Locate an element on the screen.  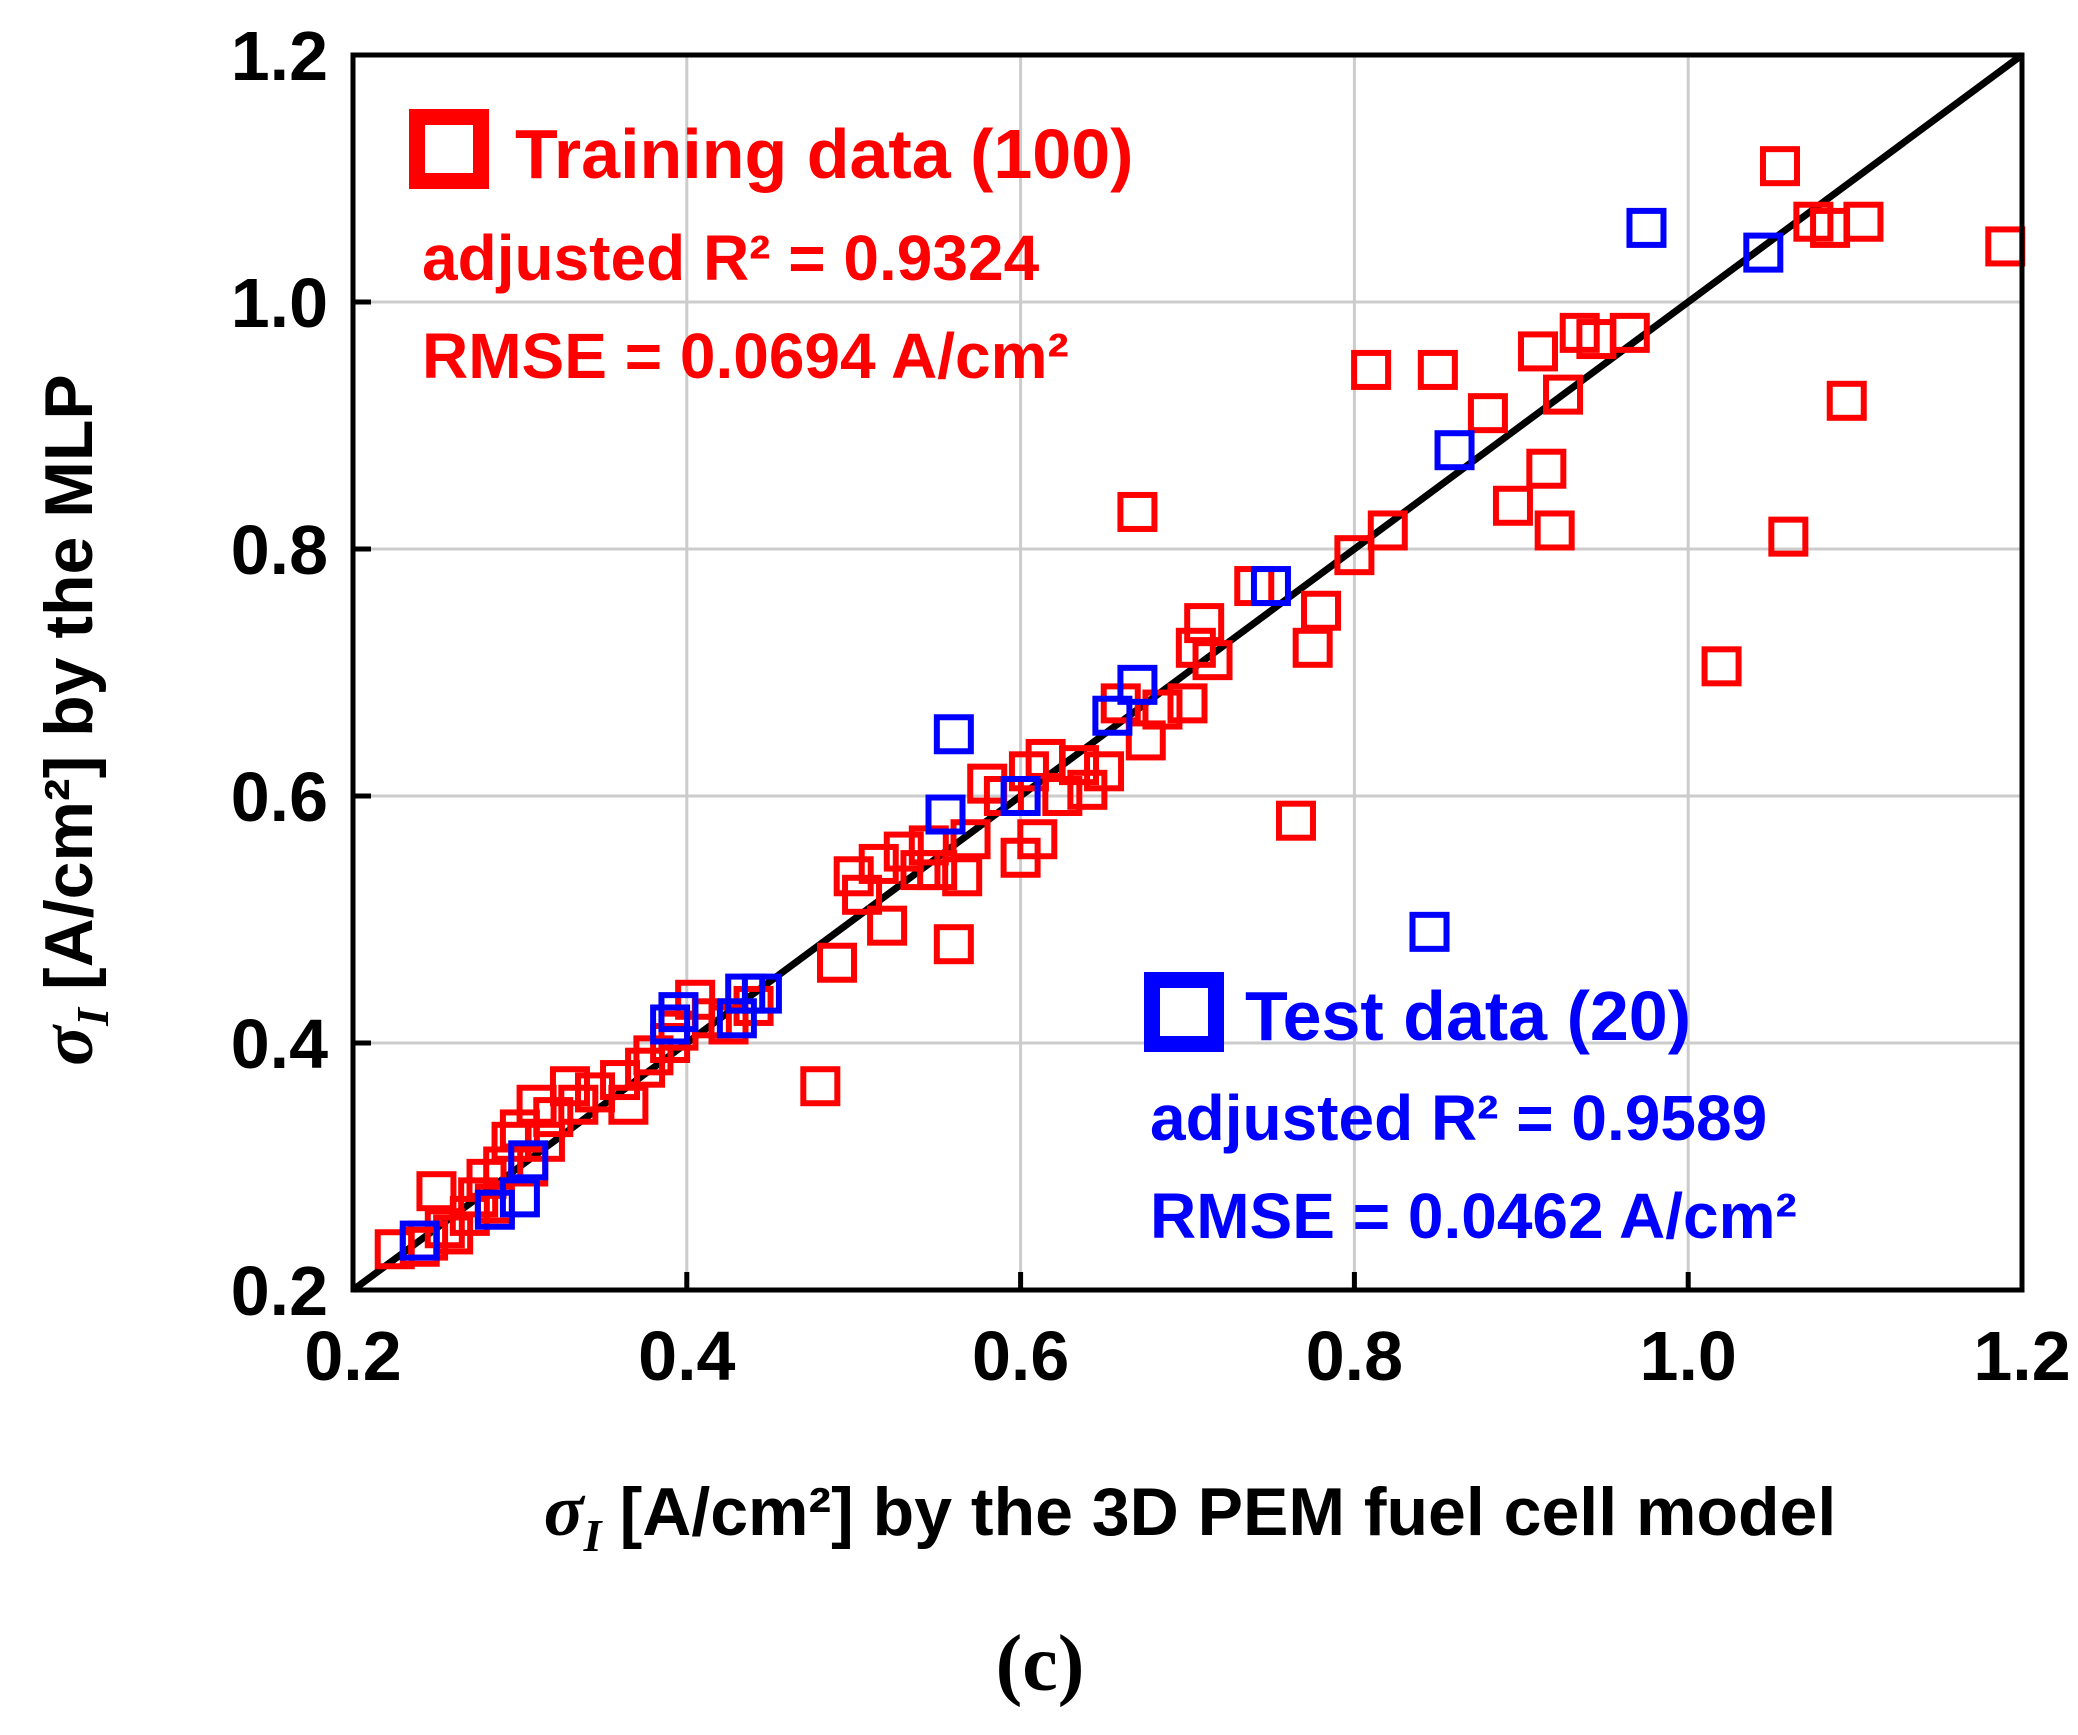
x-tick-label: 1.0 is located at coordinates (1688, 1356).